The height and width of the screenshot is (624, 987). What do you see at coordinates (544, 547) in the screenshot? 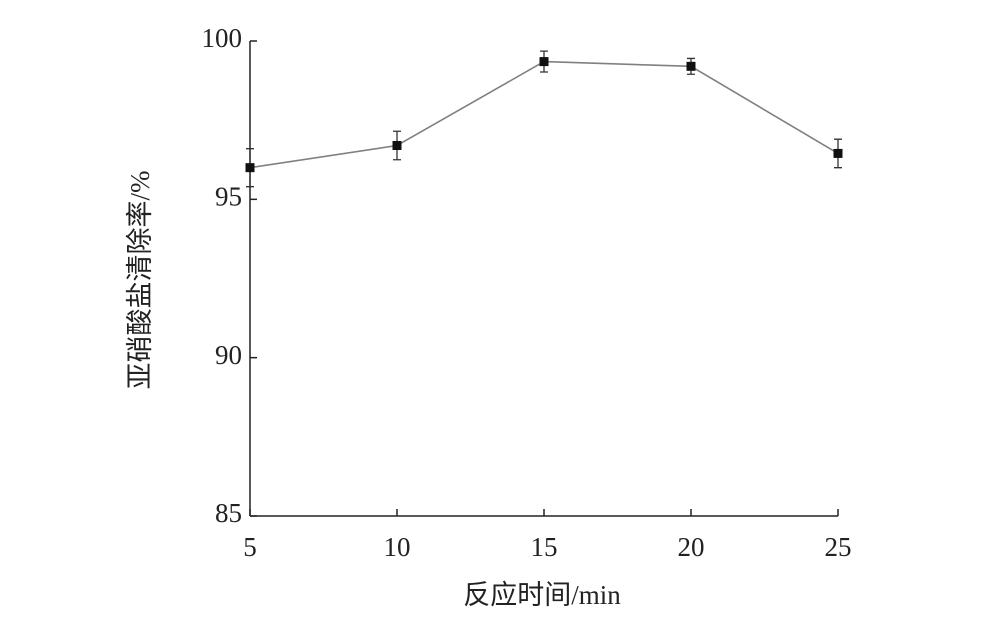
I see `x-tick-label: 15` at bounding box center [544, 547].